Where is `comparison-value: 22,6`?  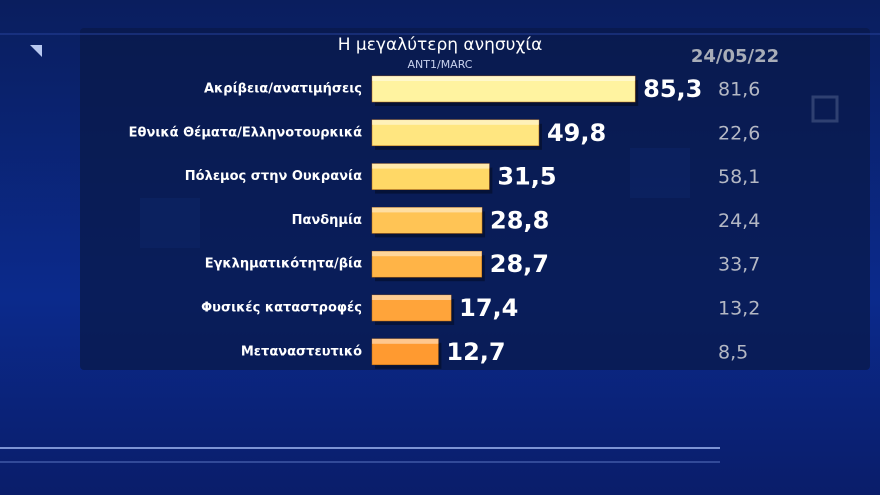 comparison-value: 22,6 is located at coordinates (739, 133).